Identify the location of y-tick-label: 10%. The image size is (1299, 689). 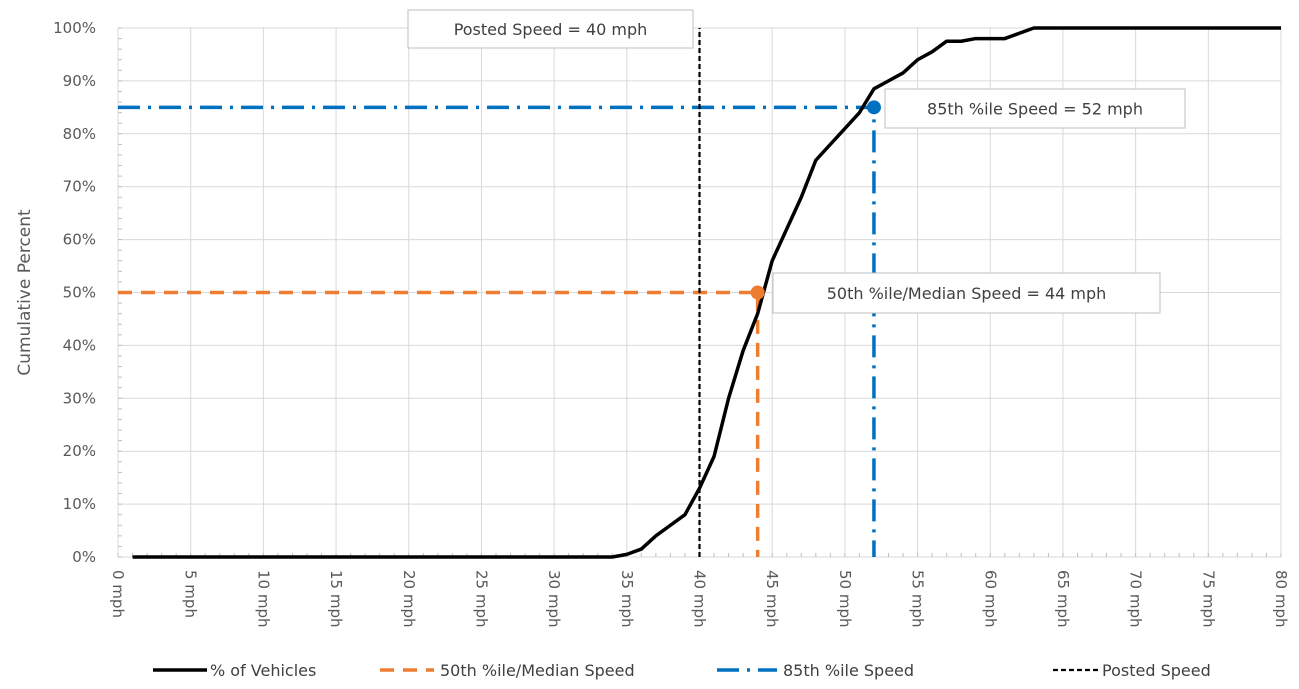
(79, 504).